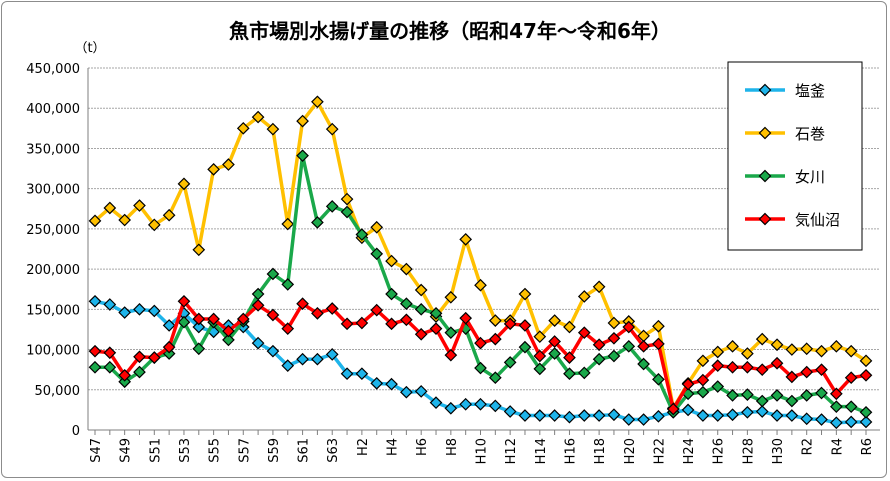 Image resolution: width=890 pixels, height=481 pixels. I want to click on x-tick-label: S53, so click(185, 450).